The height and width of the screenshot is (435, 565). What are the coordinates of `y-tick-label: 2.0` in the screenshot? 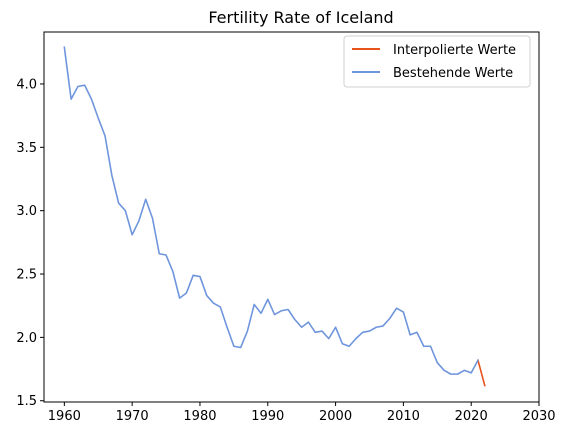 It's located at (26, 338).